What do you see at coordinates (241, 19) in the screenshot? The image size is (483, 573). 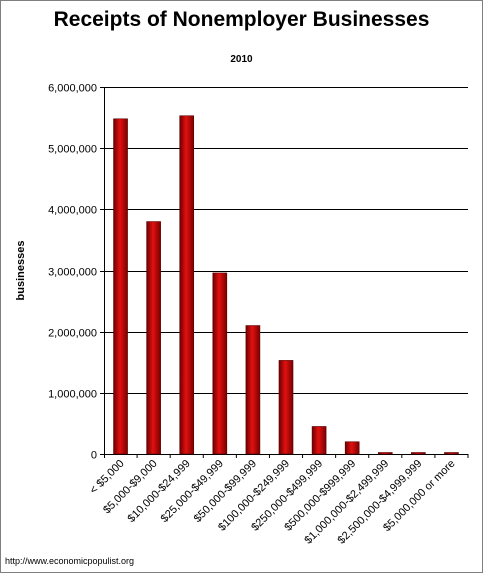 I see `chart-title: Receipts of Nonemployer Businesses` at bounding box center [241, 19].